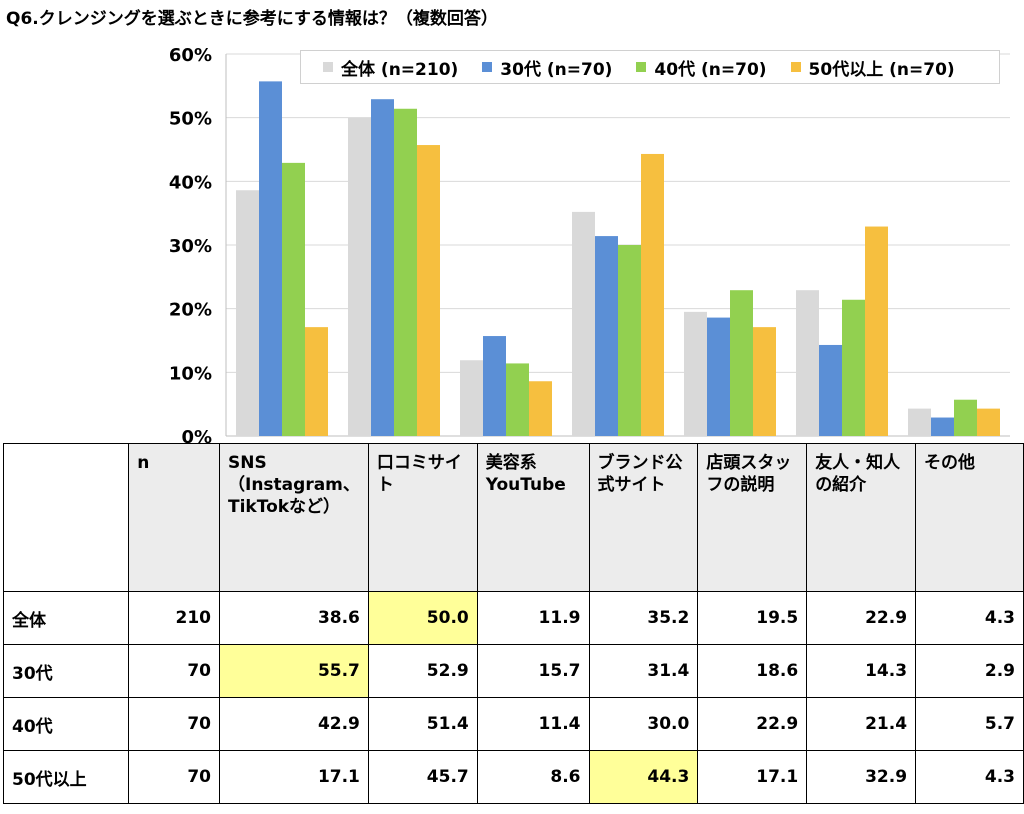 The image size is (1024, 814). Describe the element at coordinates (752, 618) in the screenshot. I see `table-cell: 19.5` at that location.